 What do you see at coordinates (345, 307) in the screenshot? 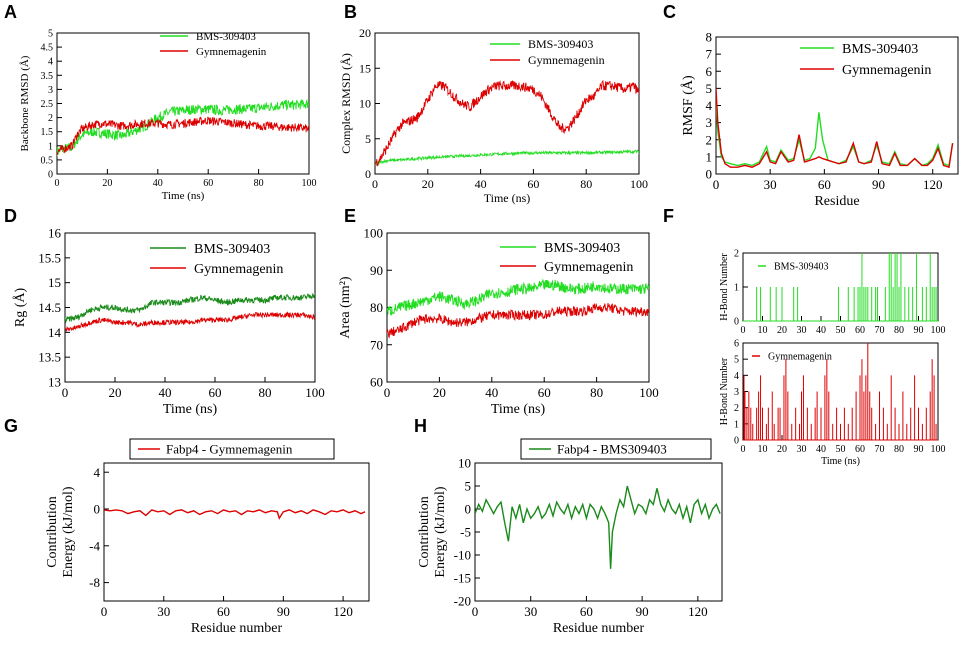
I see `y-axis-label: Area (nm²)` at bounding box center [345, 307].